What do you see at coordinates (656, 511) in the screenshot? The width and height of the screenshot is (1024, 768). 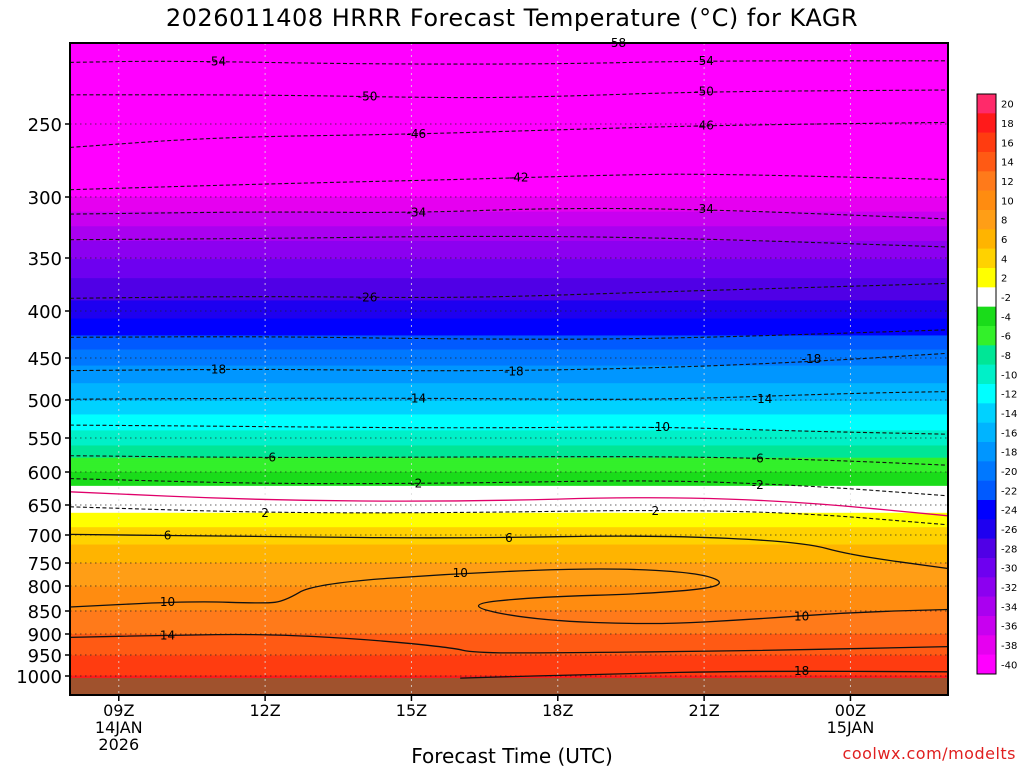 I see `contour-label: 2` at bounding box center [656, 511].